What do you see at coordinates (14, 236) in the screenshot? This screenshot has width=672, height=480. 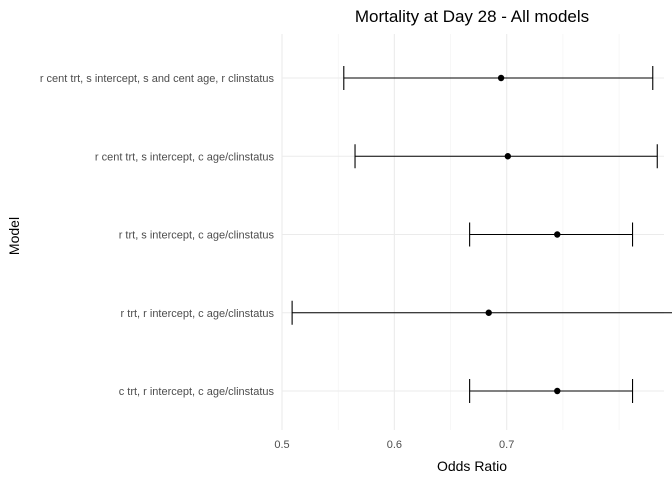 I see `y-axis-title: Model` at bounding box center [14, 236].